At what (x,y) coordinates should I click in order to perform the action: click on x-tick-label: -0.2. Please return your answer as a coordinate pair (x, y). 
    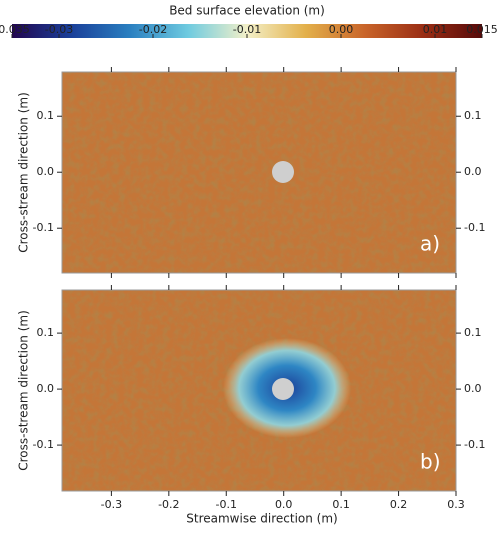
    Looking at the image, I should click on (168, 504).